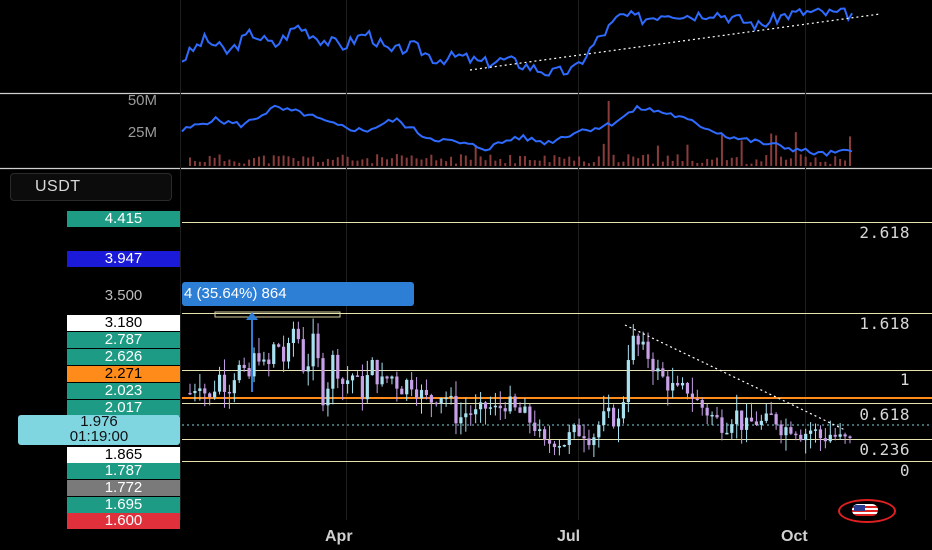 This screenshot has width=932, height=550. What do you see at coordinates (884, 449) in the screenshot?
I see `fib-label-0236: 0.236` at bounding box center [884, 449].